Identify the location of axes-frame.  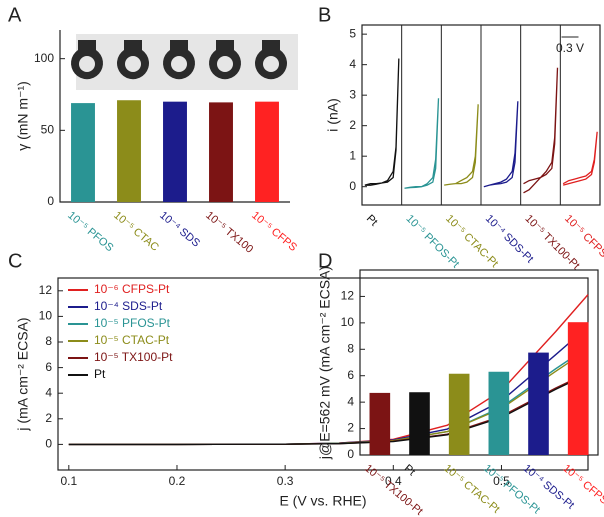
(479, 362).